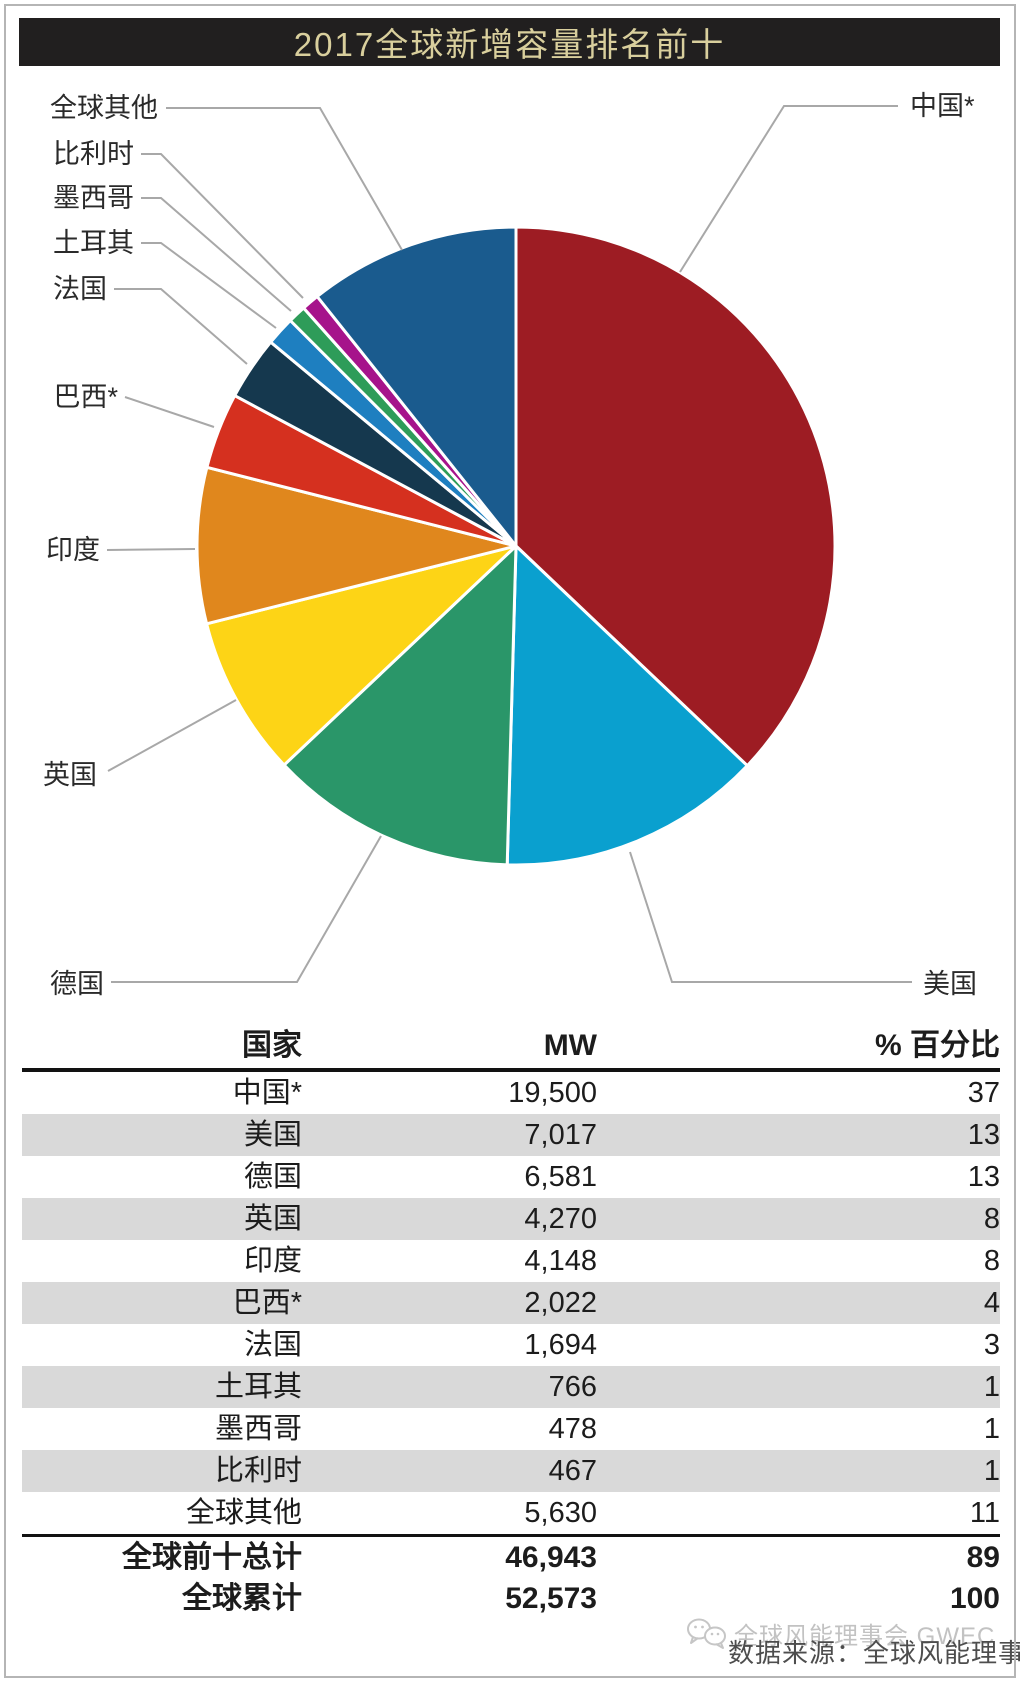 This screenshot has width=1020, height=1684. I want to click on pie-label: 全球其他, so click(104, 108).